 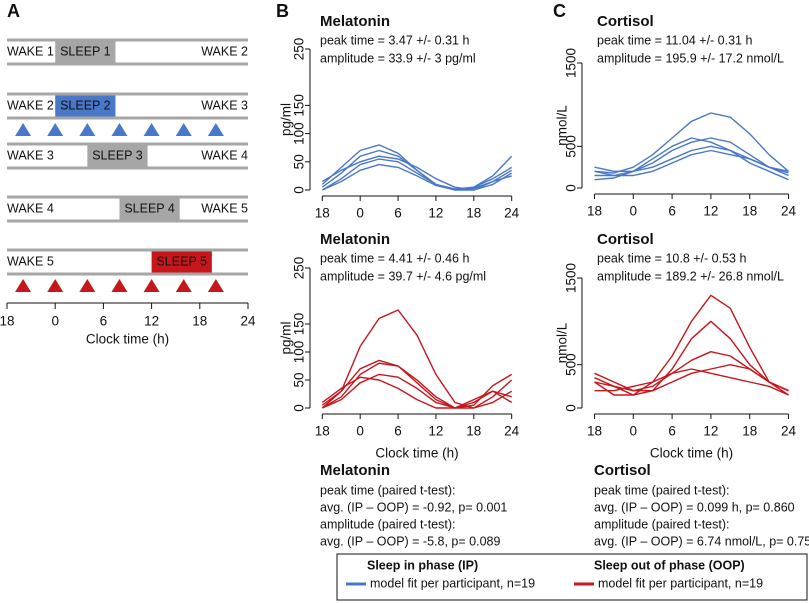 I want to click on sleep-label: SLEEP 5, so click(x=181, y=261).